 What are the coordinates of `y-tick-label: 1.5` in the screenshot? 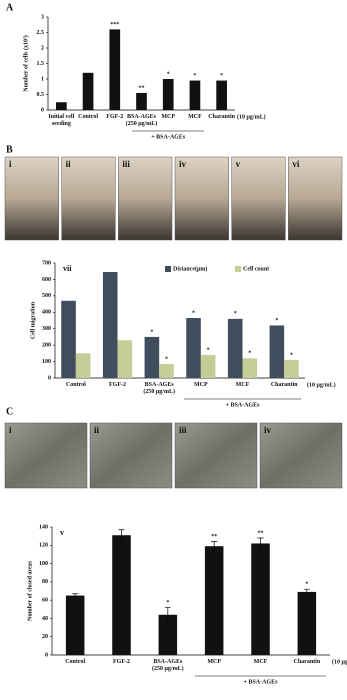 It's located at (41, 64).